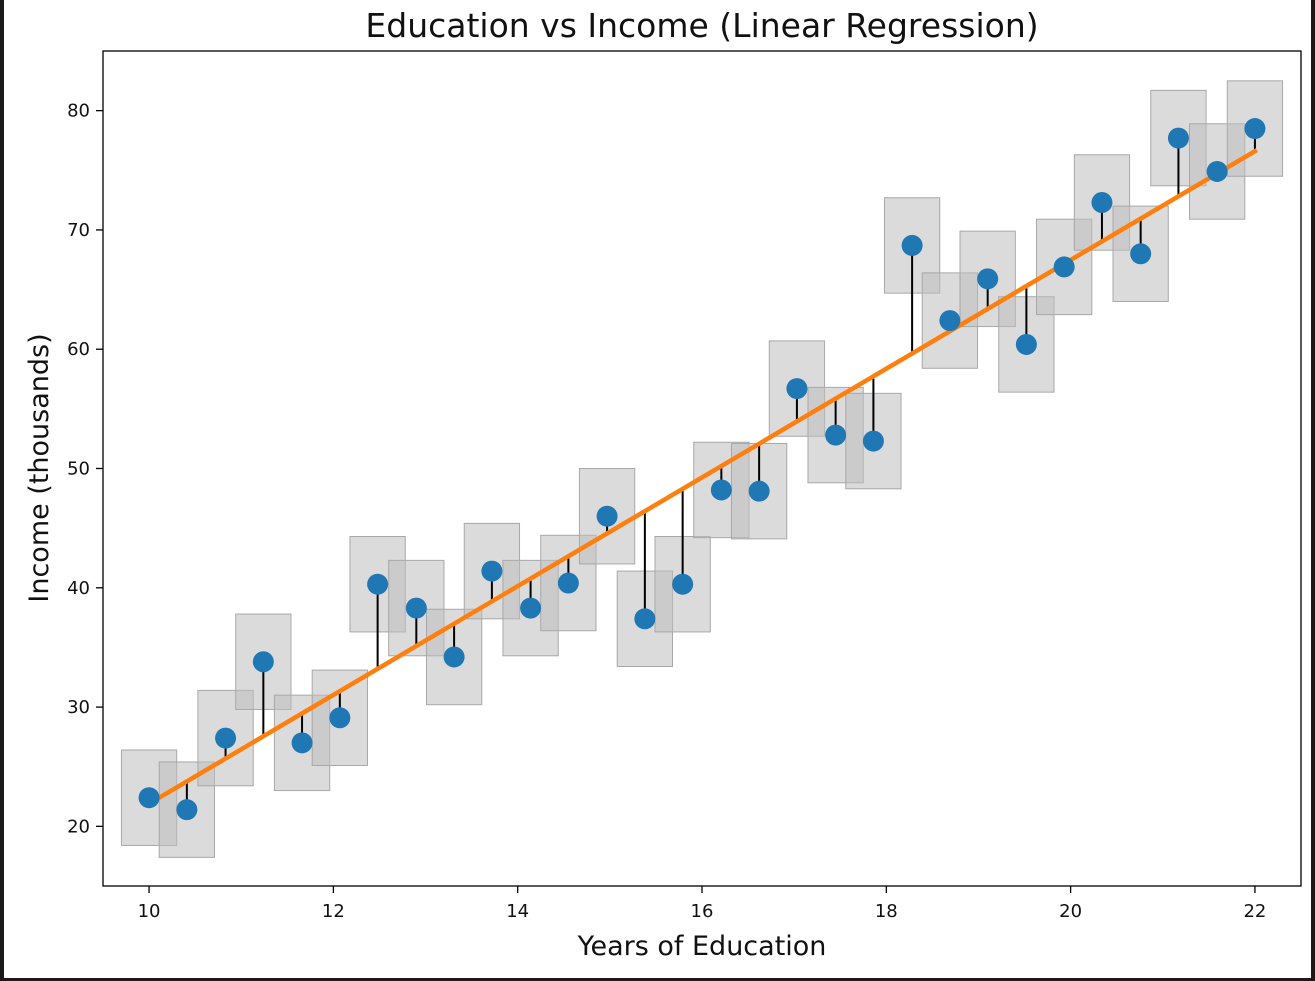 The image size is (1315, 981). What do you see at coordinates (886, 911) in the screenshot?
I see `x-tick-label: 18` at bounding box center [886, 911].